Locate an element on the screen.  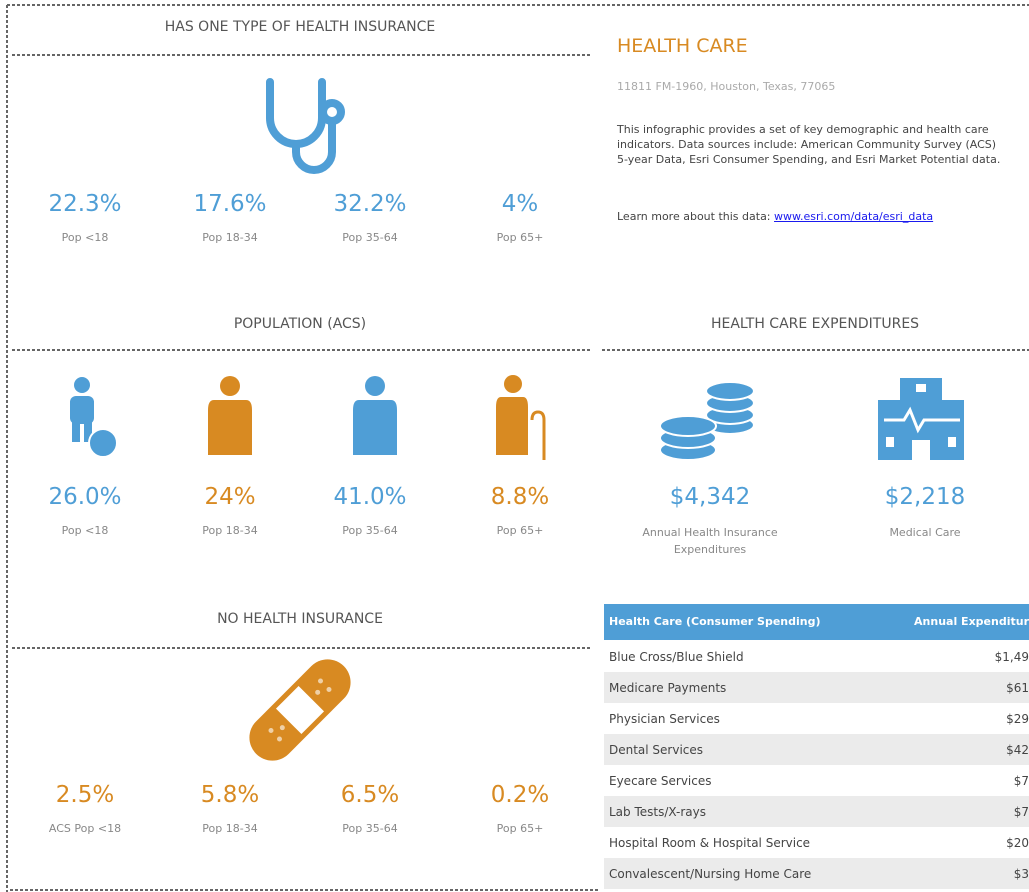
address: 11811 FM-1960, Houston, Texas, 77065 is located at coordinates (726, 86).